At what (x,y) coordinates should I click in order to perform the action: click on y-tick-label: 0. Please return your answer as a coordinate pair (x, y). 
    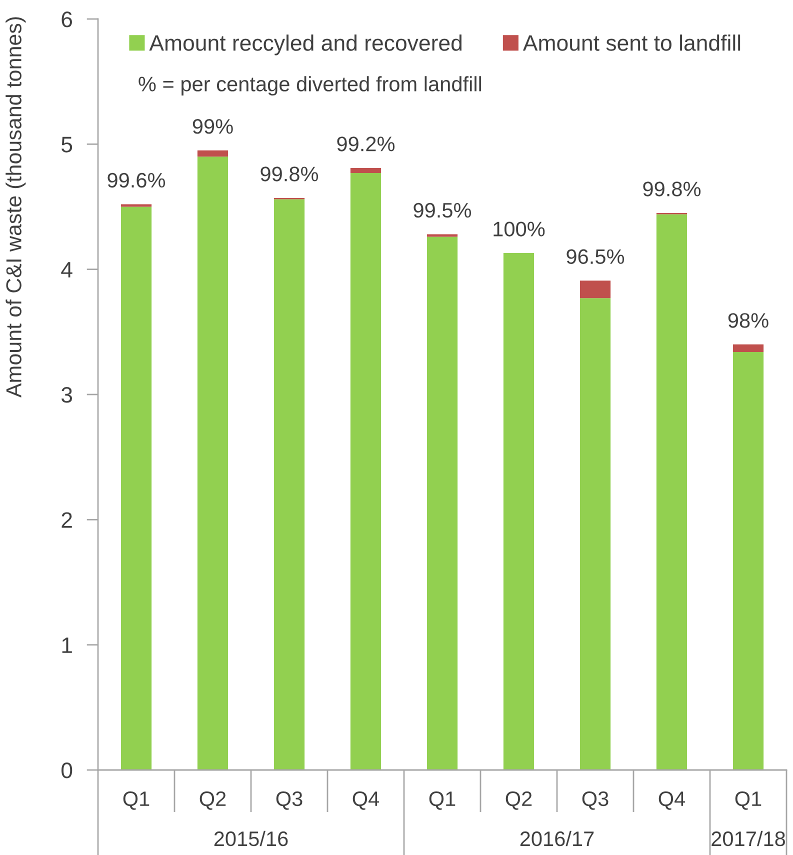
    Looking at the image, I should click on (67, 770).